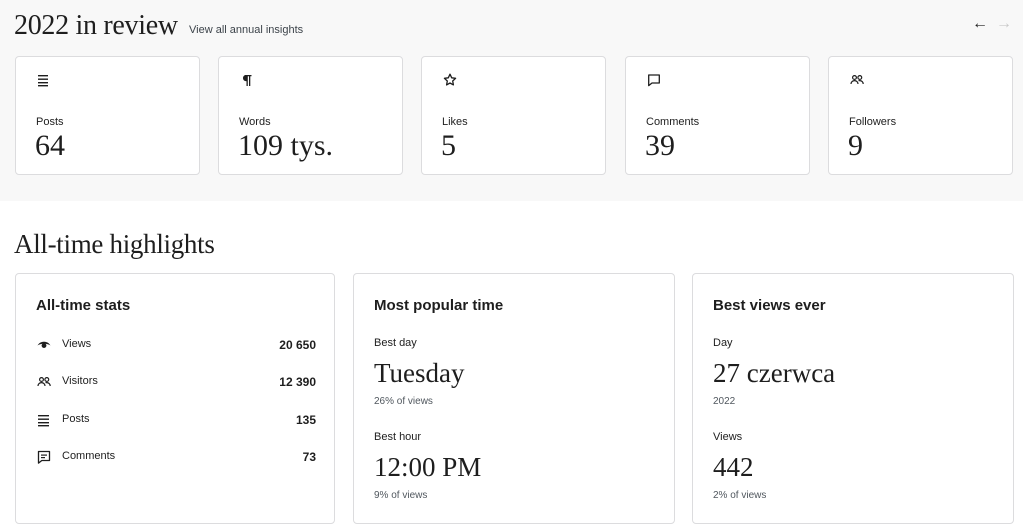 The width and height of the screenshot is (1023, 531). What do you see at coordinates (673, 122) in the screenshot?
I see `comments-label: Comments` at bounding box center [673, 122].